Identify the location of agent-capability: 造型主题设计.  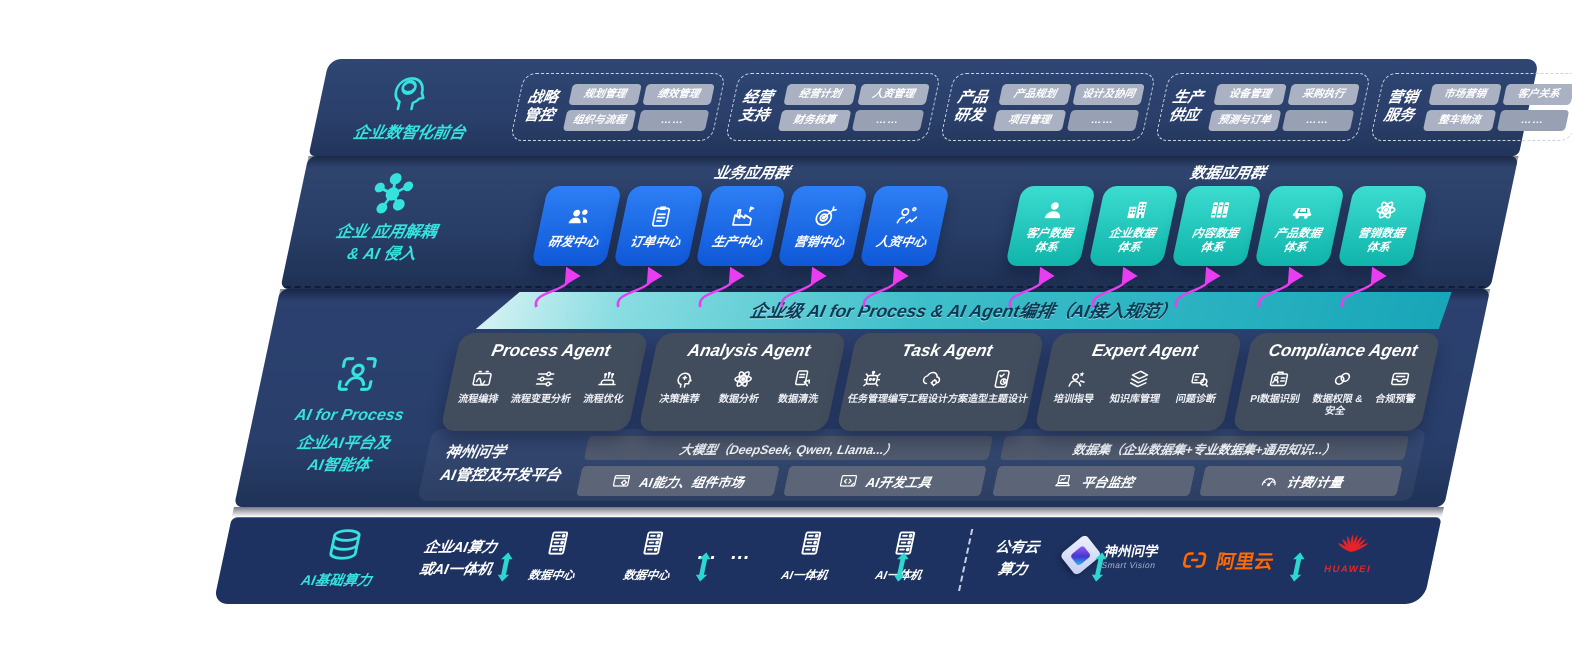
(1000, 386).